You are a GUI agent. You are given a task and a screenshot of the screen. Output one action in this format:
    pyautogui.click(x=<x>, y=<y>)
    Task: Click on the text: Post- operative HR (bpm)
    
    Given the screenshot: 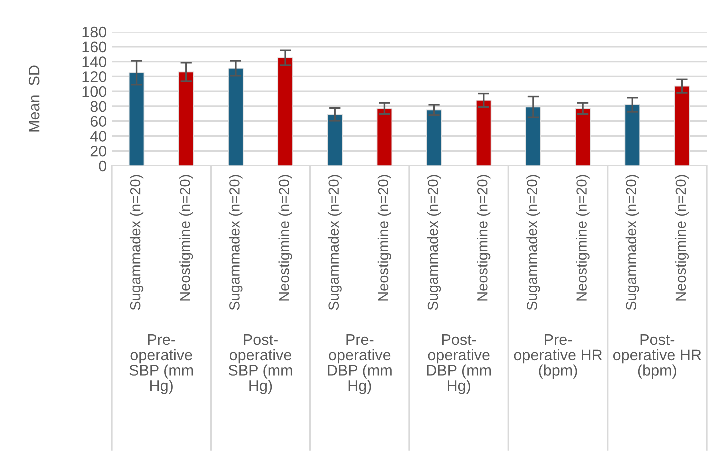 What is the action you would take?
    pyautogui.click(x=657, y=356)
    